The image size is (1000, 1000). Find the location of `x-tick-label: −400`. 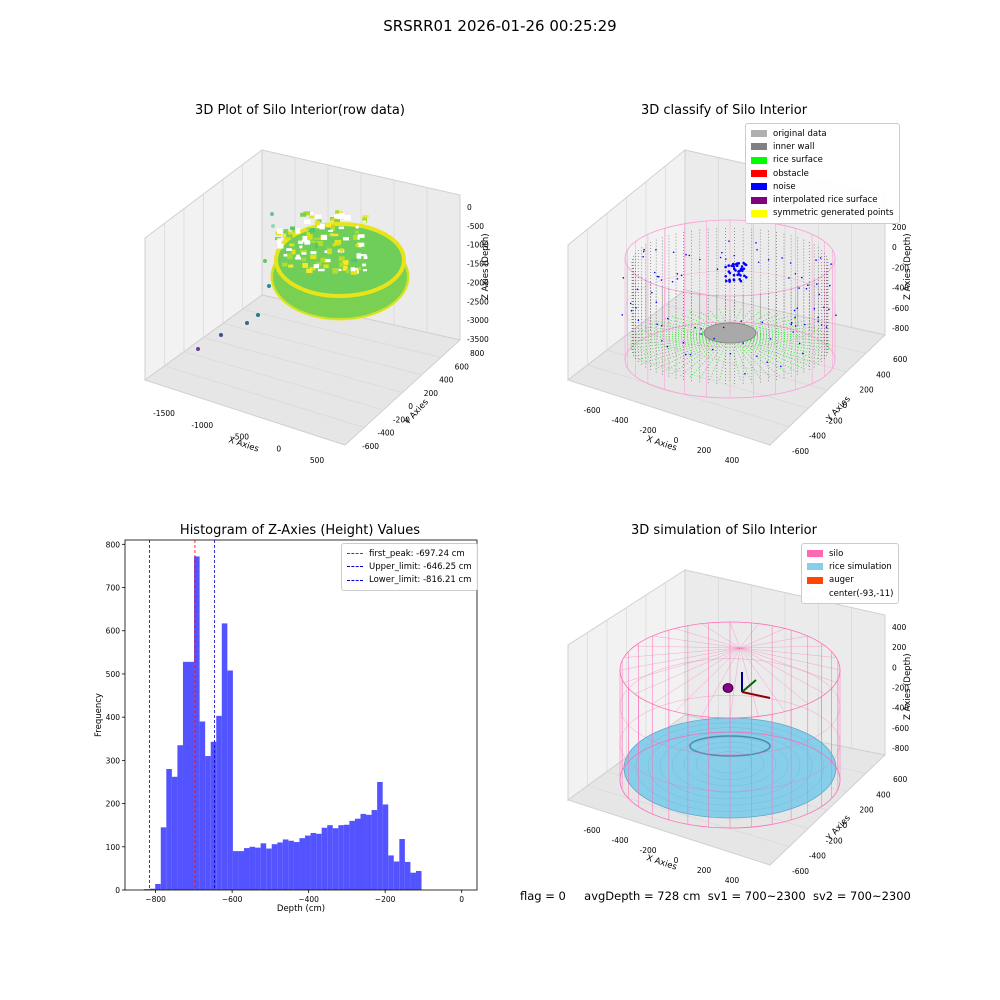

x-tick-label: −400 is located at coordinates (308, 899).